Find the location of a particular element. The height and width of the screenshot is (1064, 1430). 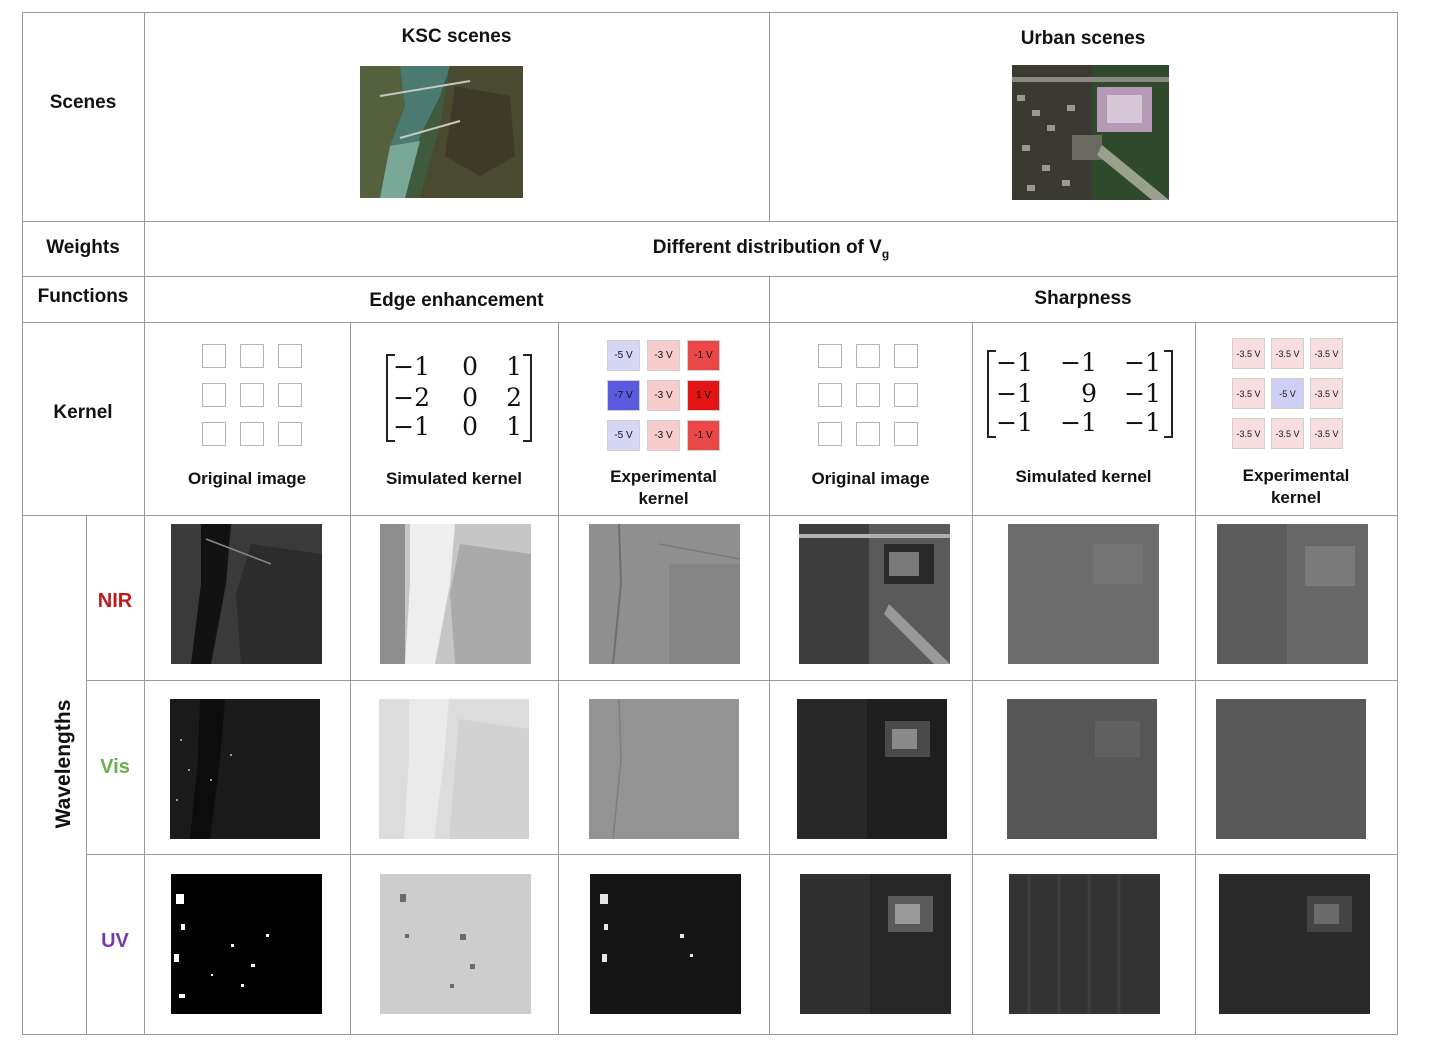

function-sharpness: Sharpness is located at coordinates (1083, 298).